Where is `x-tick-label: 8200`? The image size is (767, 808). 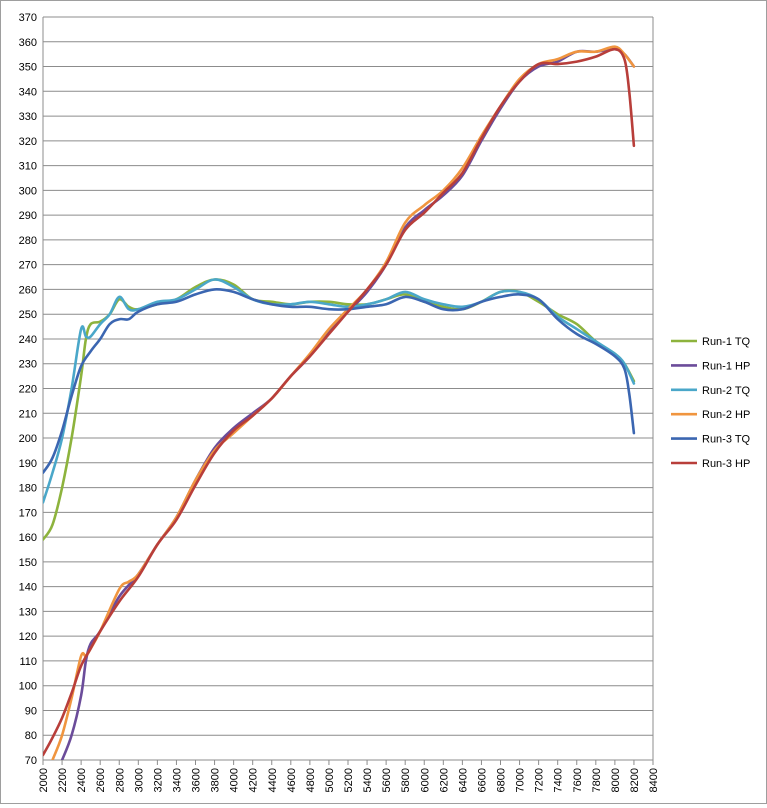
x-tick-label: 8200 is located at coordinates (635, 780).